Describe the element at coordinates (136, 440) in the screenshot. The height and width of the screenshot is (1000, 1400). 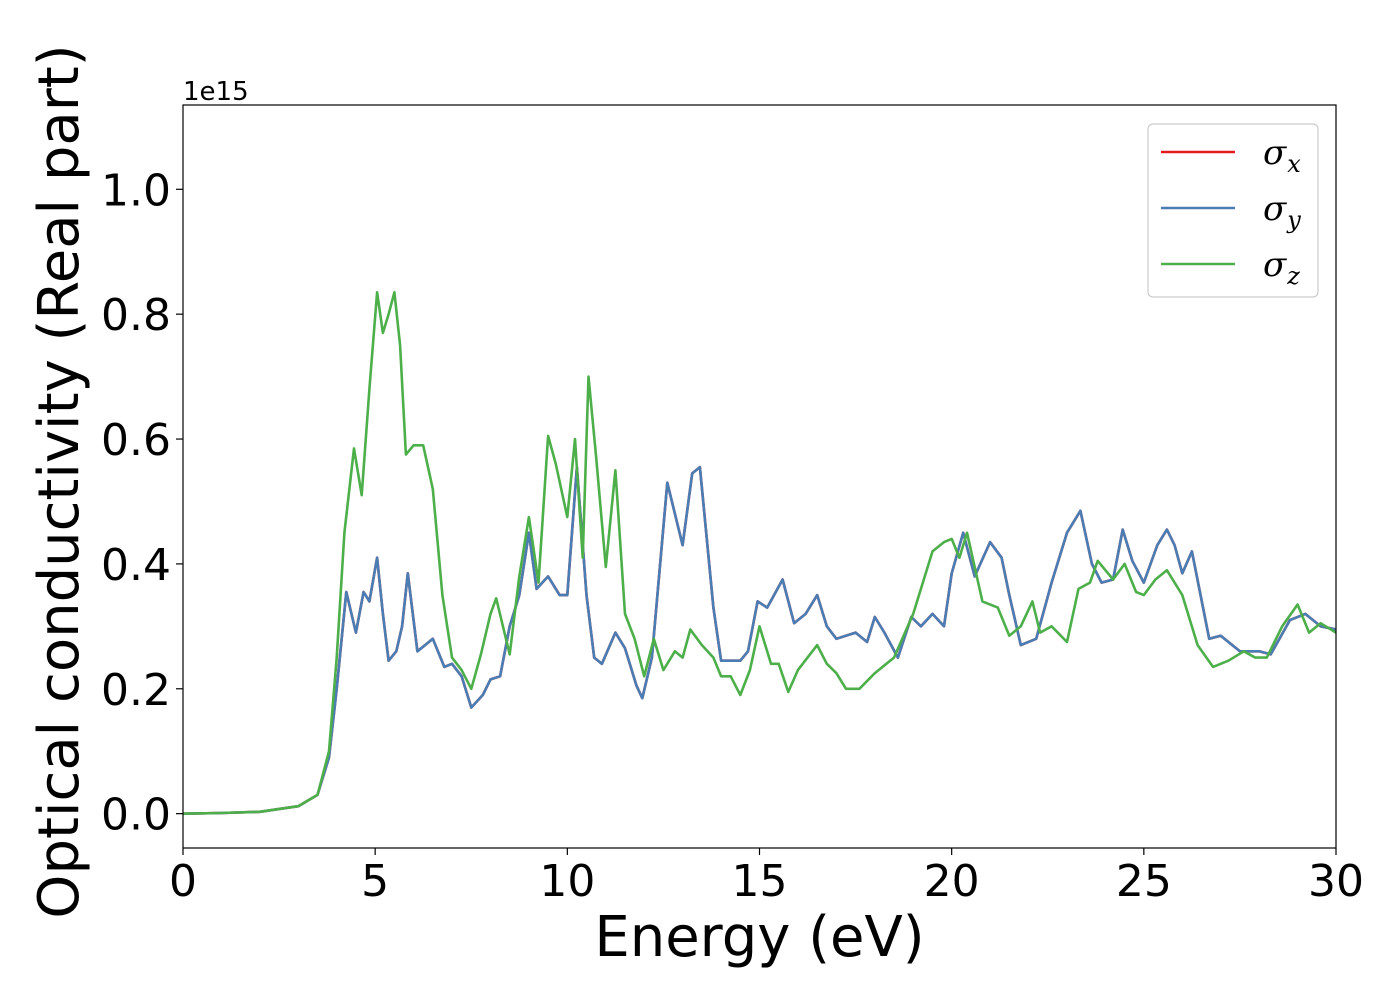
I see `y-tick-label: 0.6` at that location.